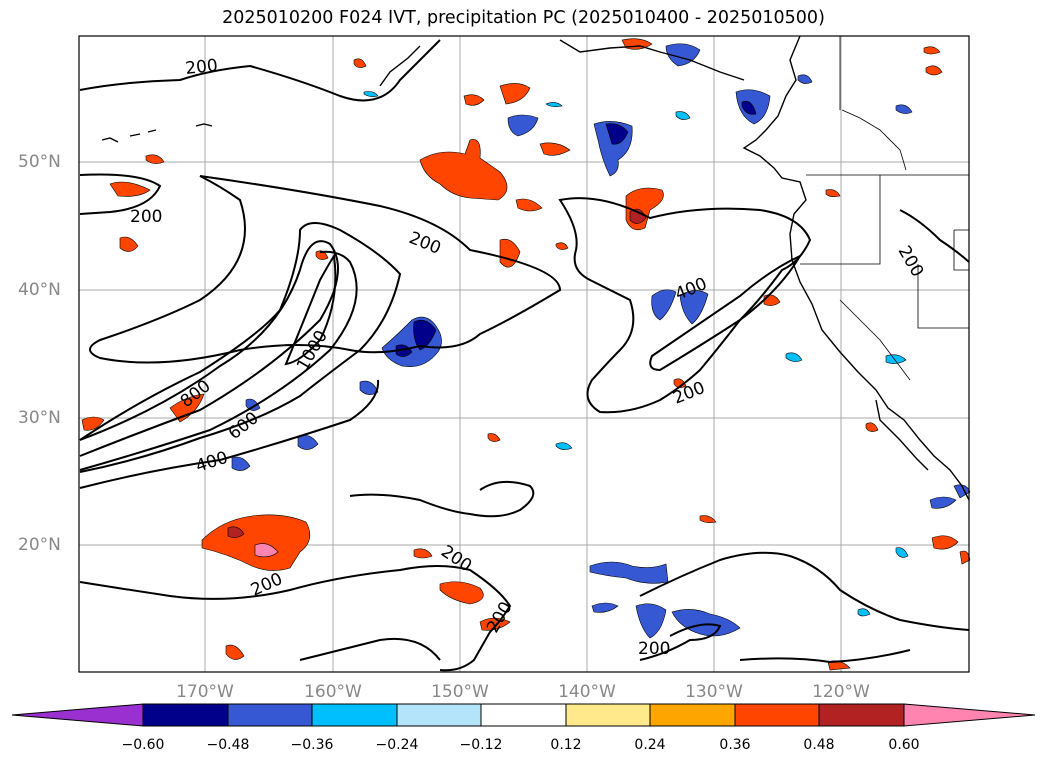 This screenshot has height=765, width=1047. I want to click on lon-label-170w: 170°W, so click(205, 692).